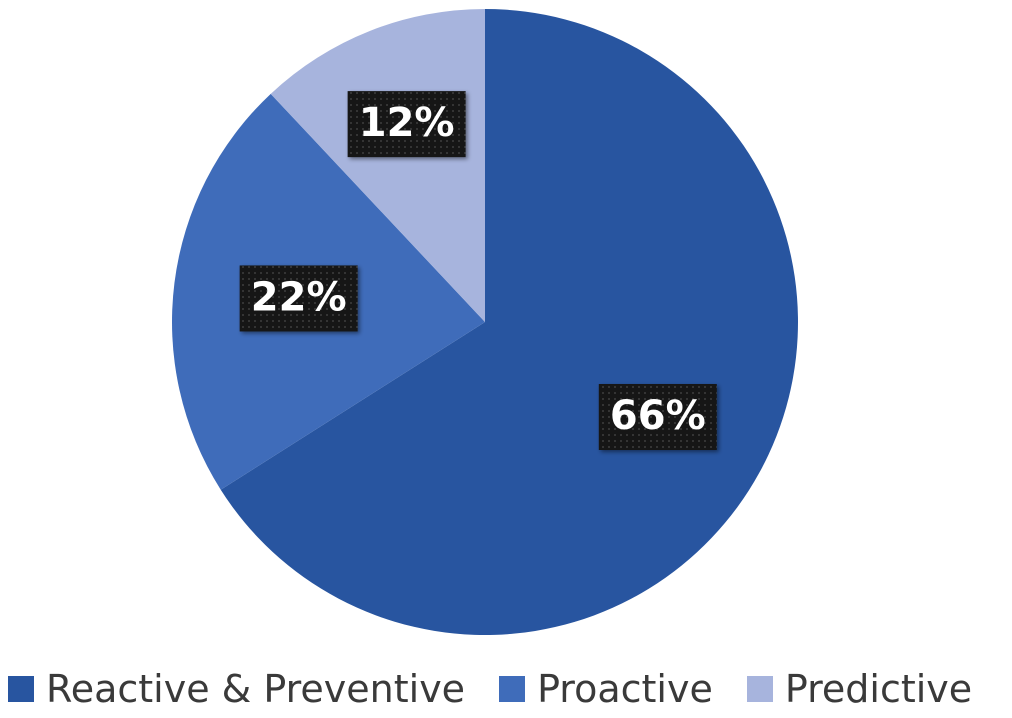 The height and width of the screenshot is (718, 1012). Describe the element at coordinates (625, 689) in the screenshot. I see `legend-label-proactive: Proactive` at that location.